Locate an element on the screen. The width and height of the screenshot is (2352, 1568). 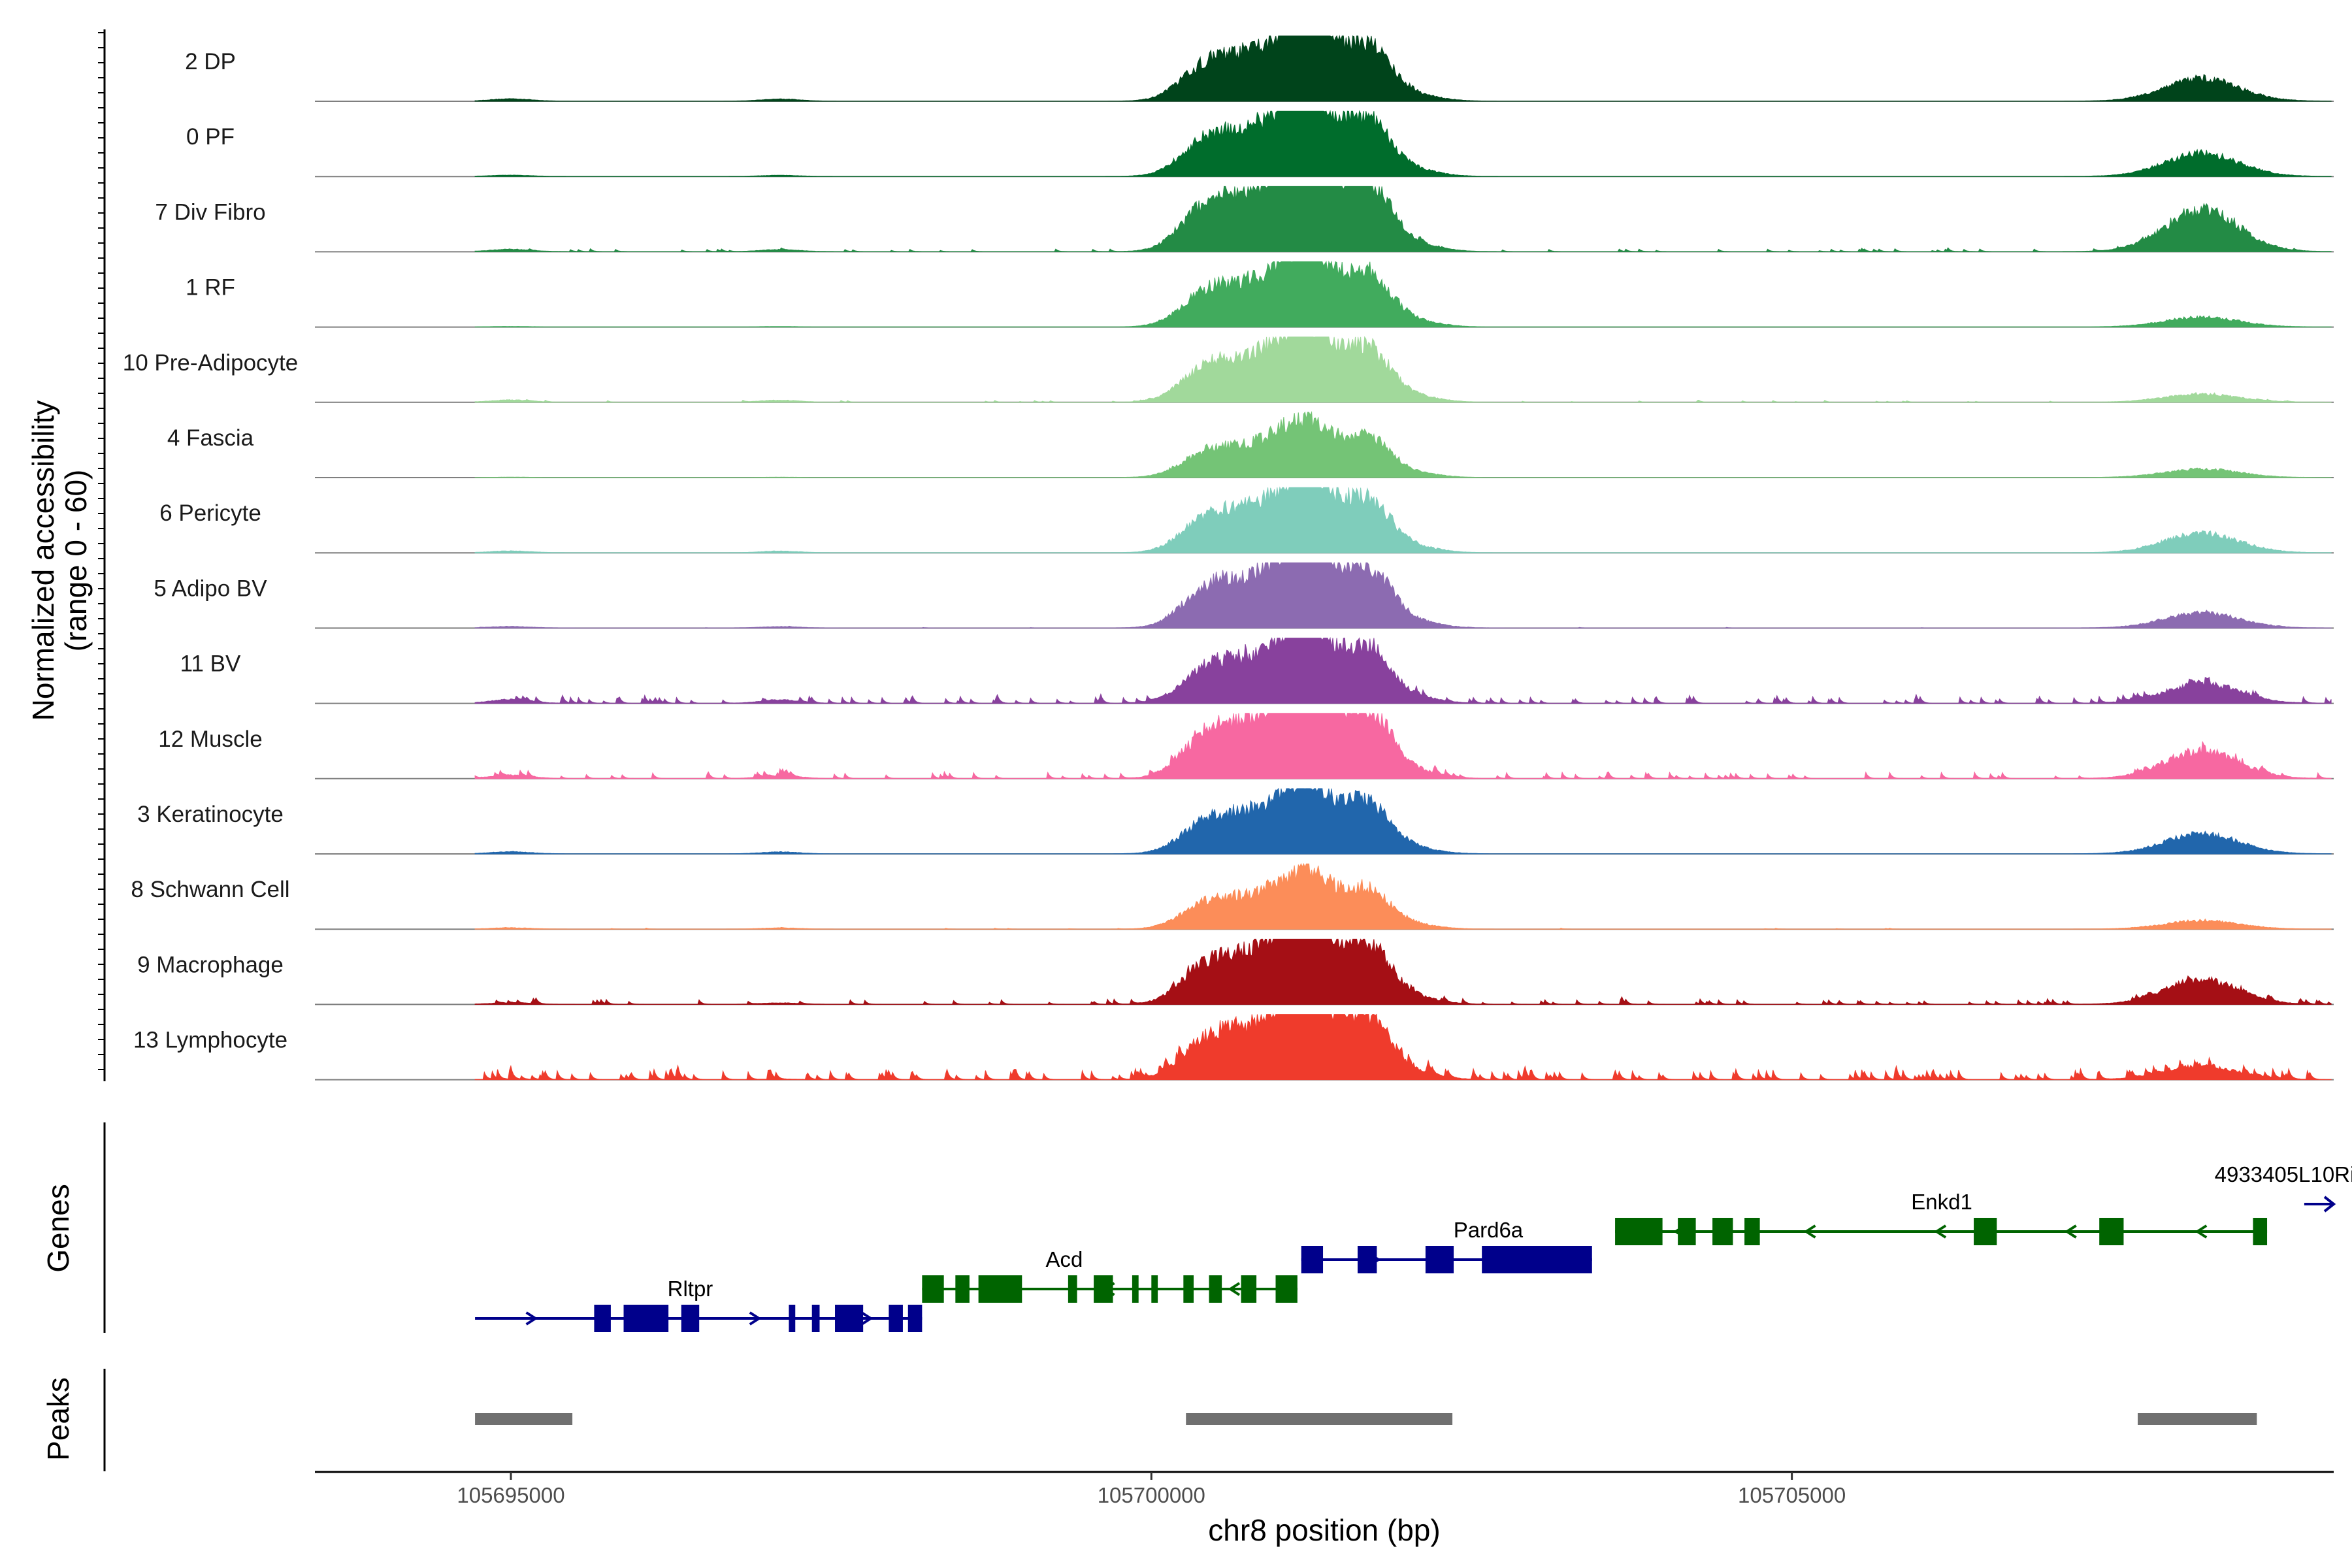
peak-panel: Peaks is located at coordinates (1149, 1420).